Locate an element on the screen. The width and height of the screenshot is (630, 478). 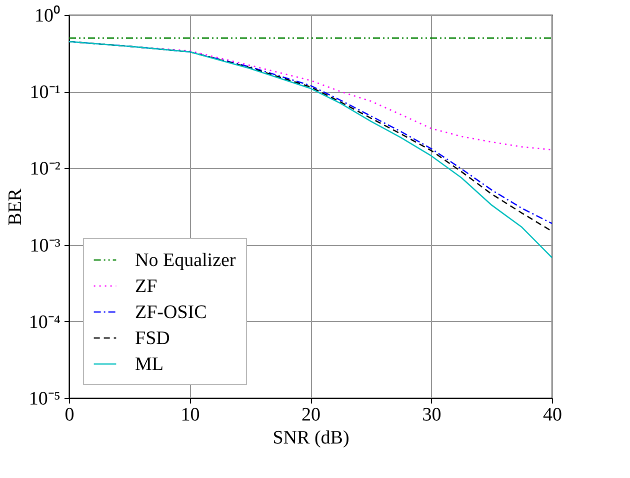
y-tick-label: 10⁻⁵ is located at coordinates (44, 399).